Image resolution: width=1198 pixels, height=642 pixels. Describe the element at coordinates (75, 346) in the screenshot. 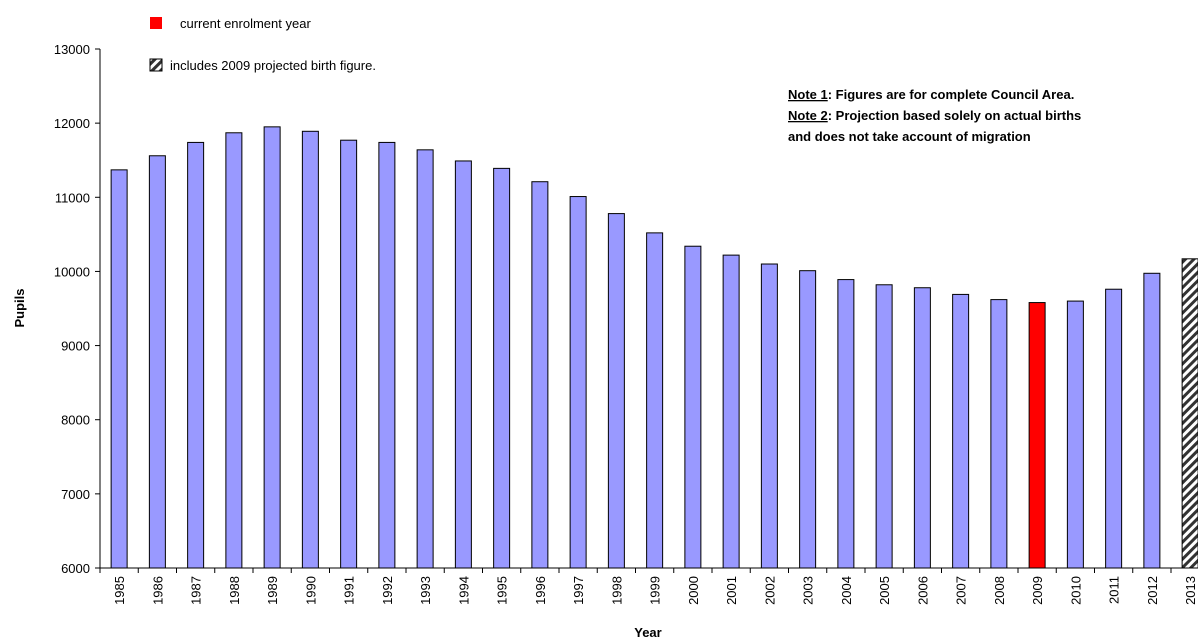

I see `y-tick-label: 9000` at that location.